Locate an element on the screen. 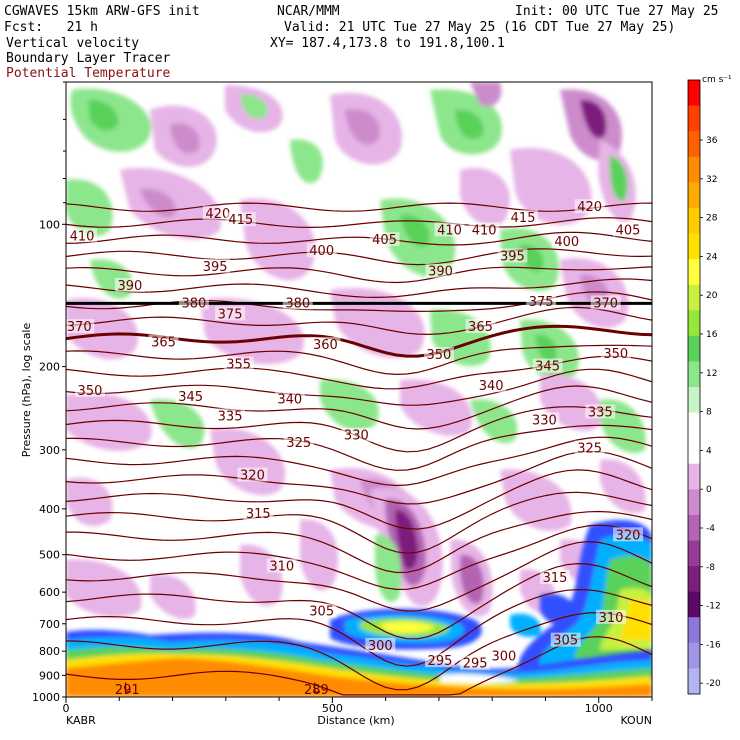 The width and height of the screenshot is (740, 740). right-station-label: KOUN is located at coordinates (636, 720).